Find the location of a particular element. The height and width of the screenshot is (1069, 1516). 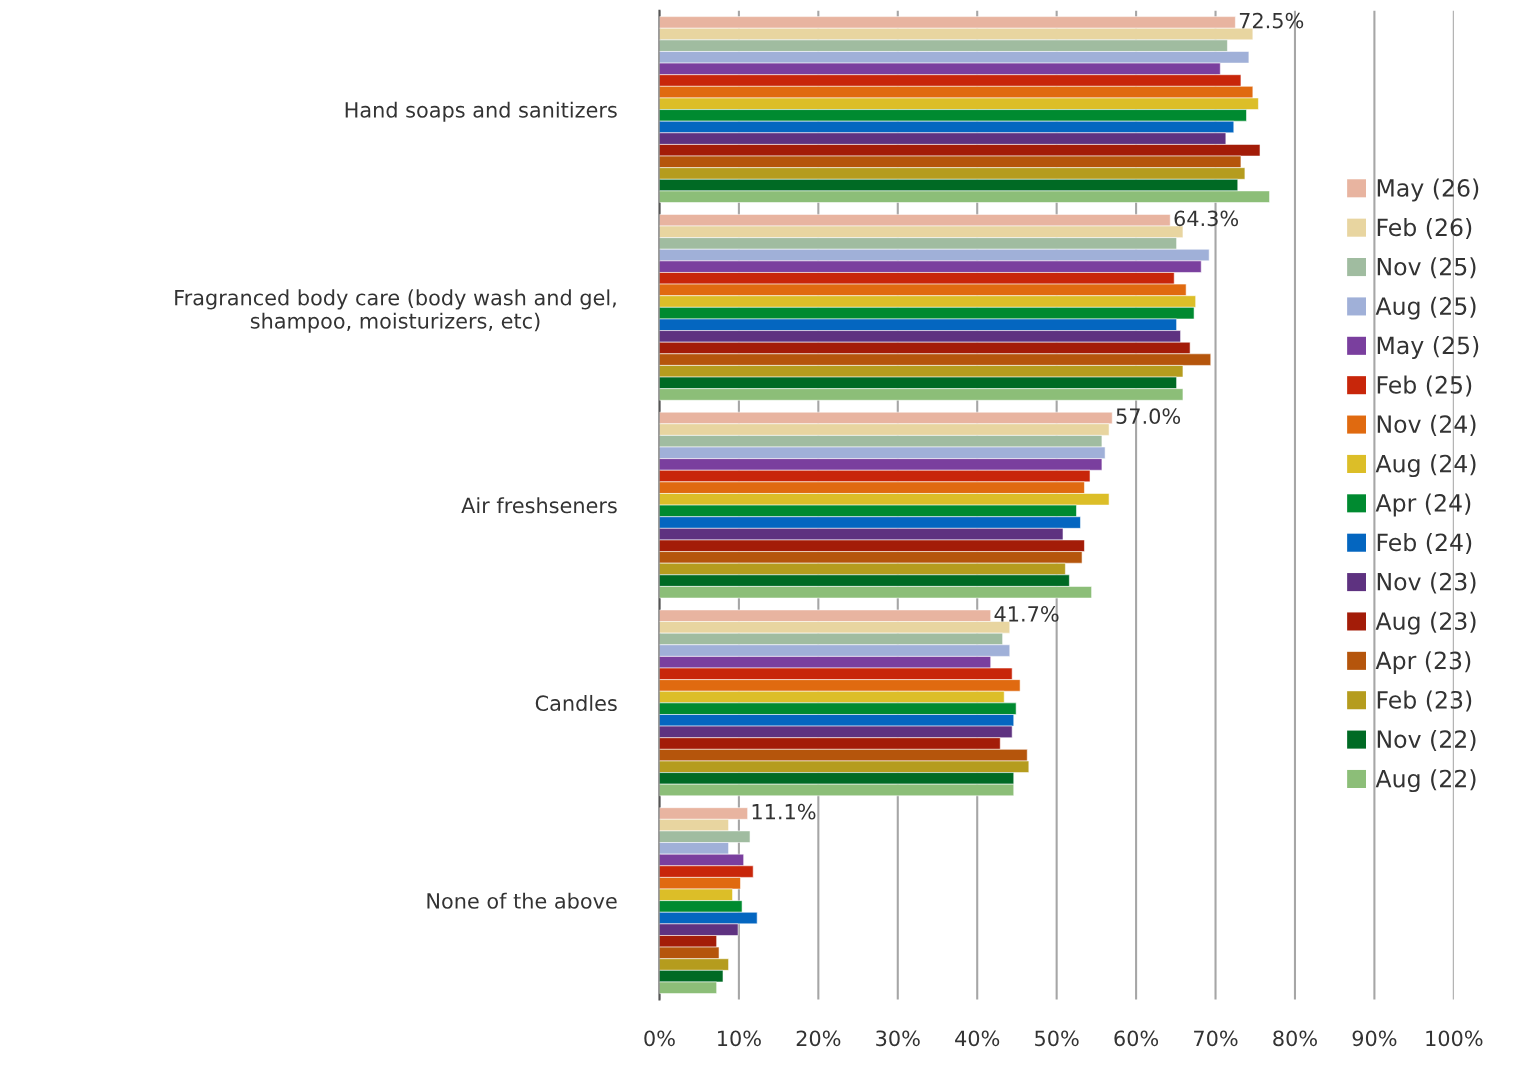

data-label: 64.3% is located at coordinates (1206, 218).